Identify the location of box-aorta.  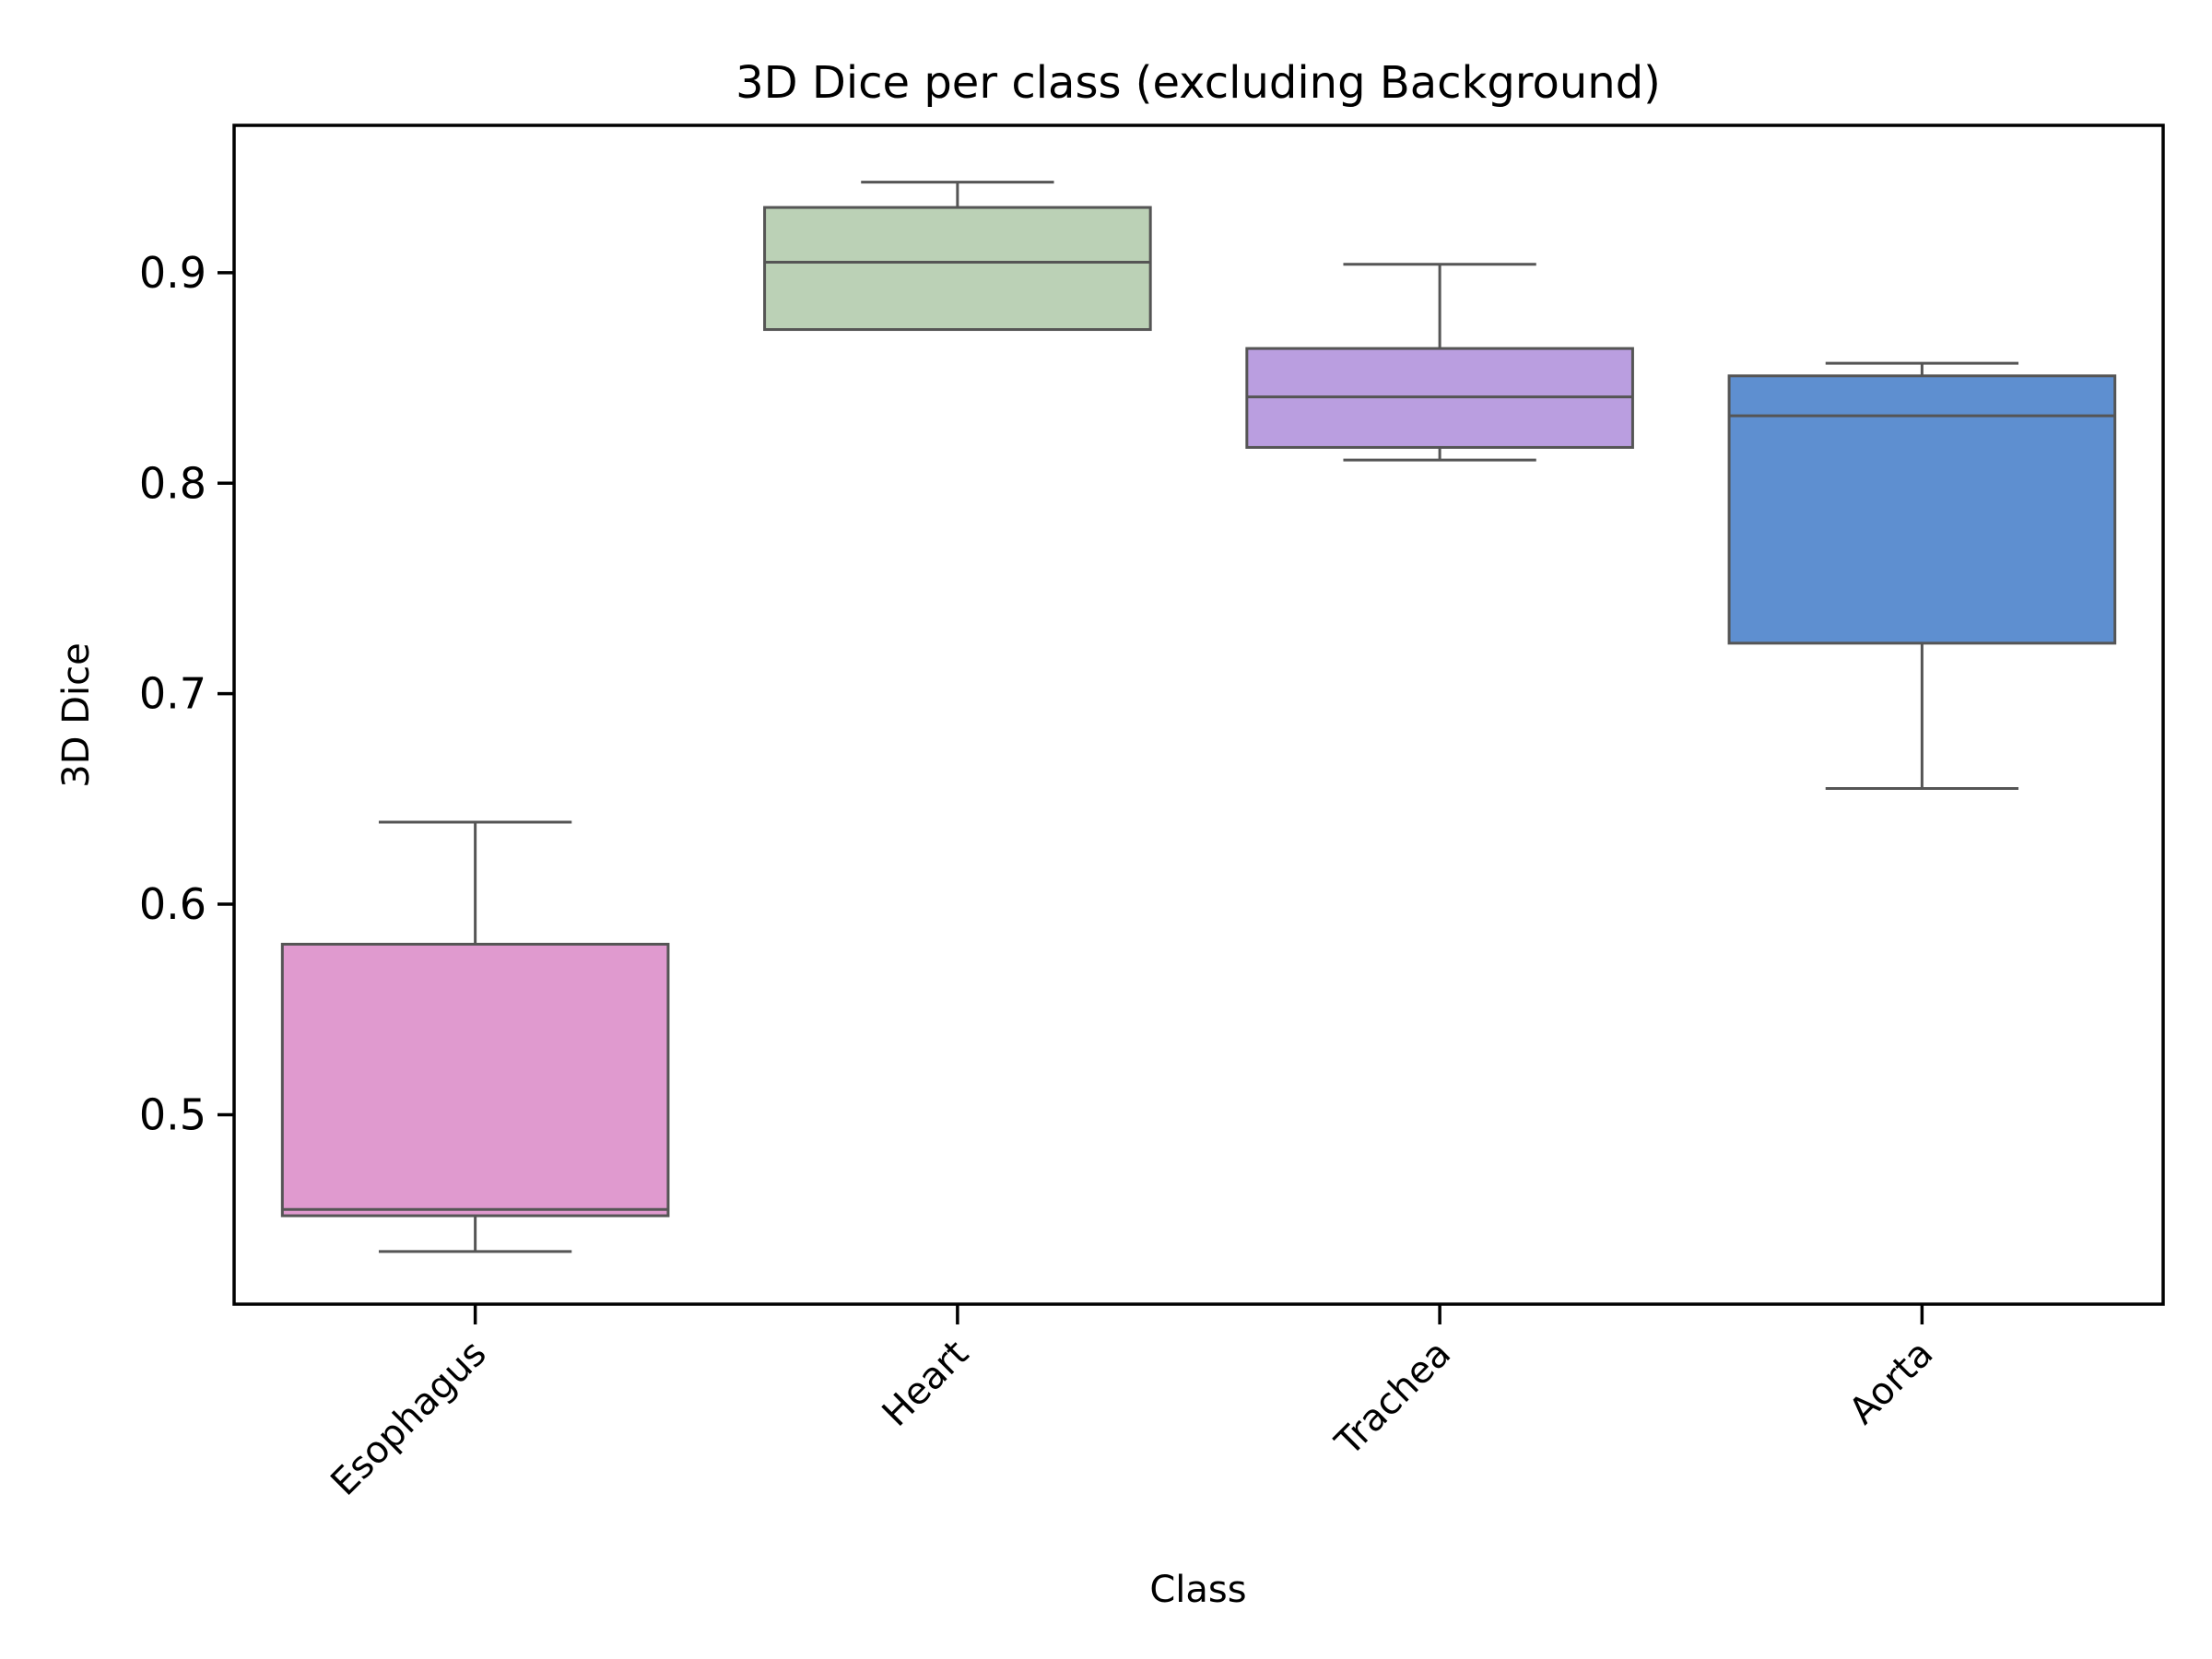
(1922, 575).